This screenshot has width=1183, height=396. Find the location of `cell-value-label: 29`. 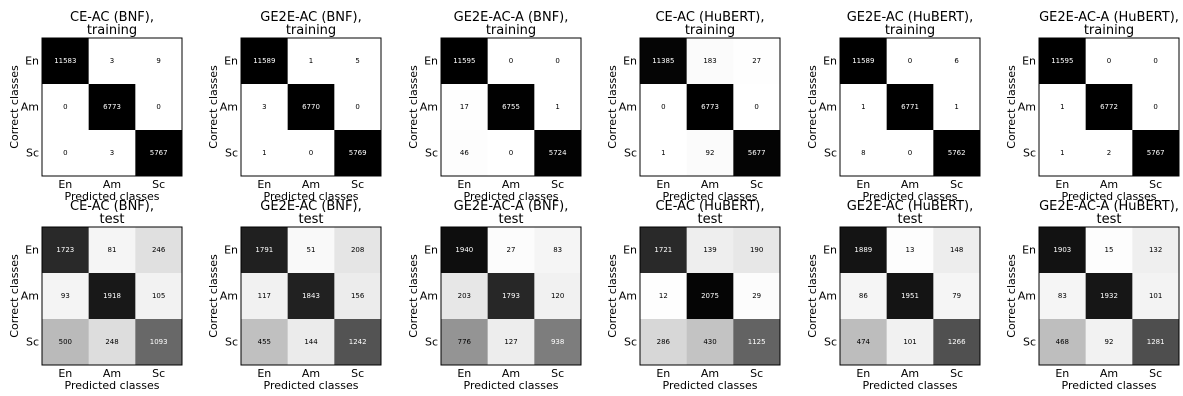

cell-value-label: 29 is located at coordinates (756, 296).